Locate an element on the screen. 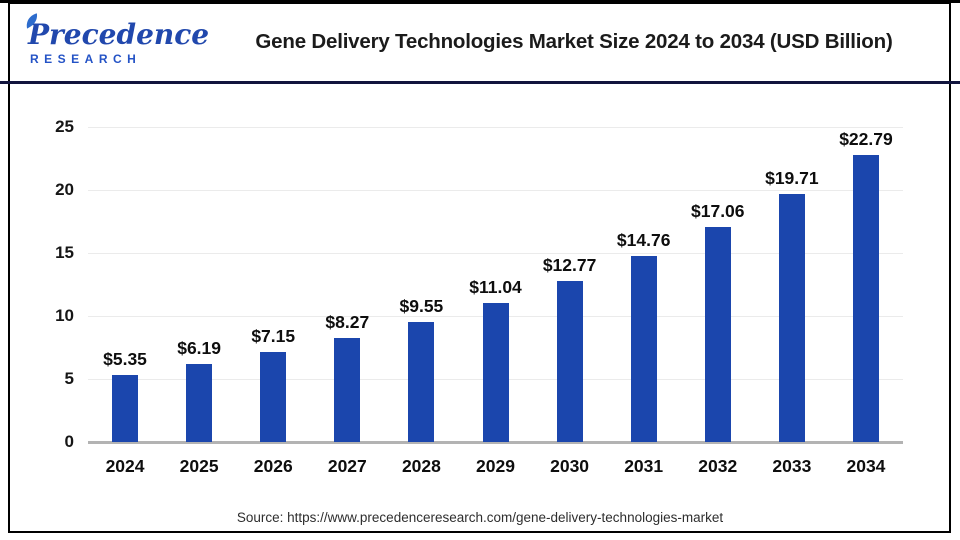  y-axis-tick-label: 10 is located at coordinates (64, 315).